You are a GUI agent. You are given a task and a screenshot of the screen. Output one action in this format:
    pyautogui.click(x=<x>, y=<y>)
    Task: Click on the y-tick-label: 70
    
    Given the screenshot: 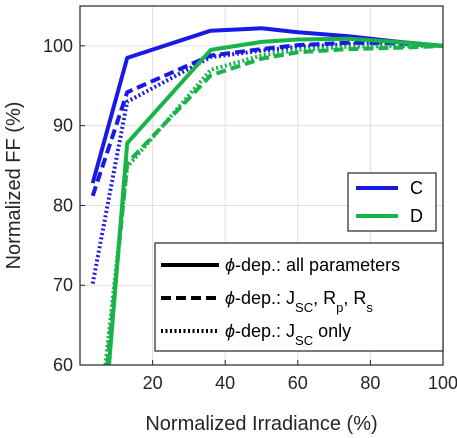 What is the action you would take?
    pyautogui.click(x=63, y=285)
    